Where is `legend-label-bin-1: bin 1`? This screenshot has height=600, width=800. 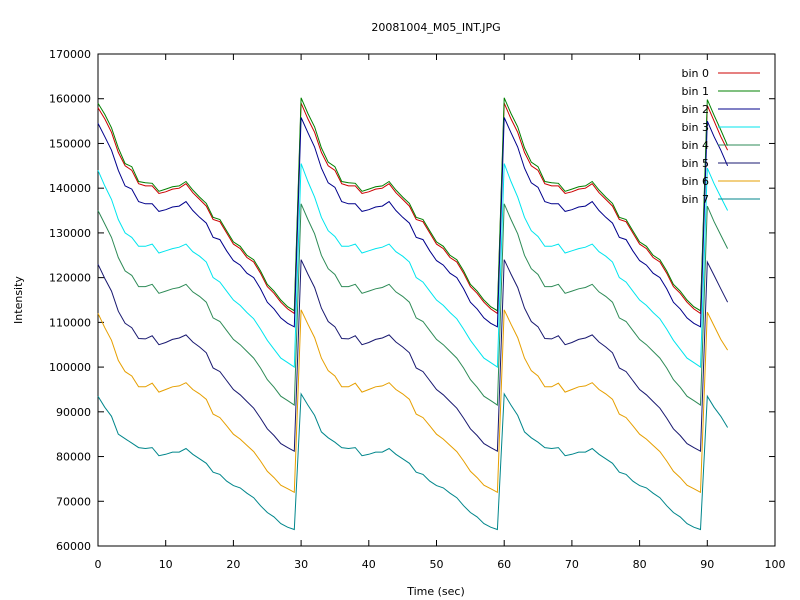 legend-label-bin-1: bin 1 is located at coordinates (695, 91).